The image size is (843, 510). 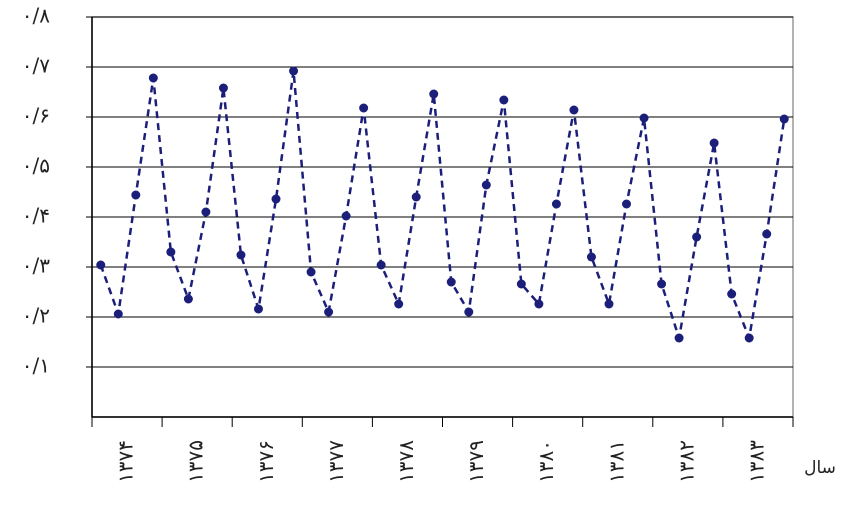 I want to click on x-tick-label: ۱۳۷۸, so click(x=406, y=461).